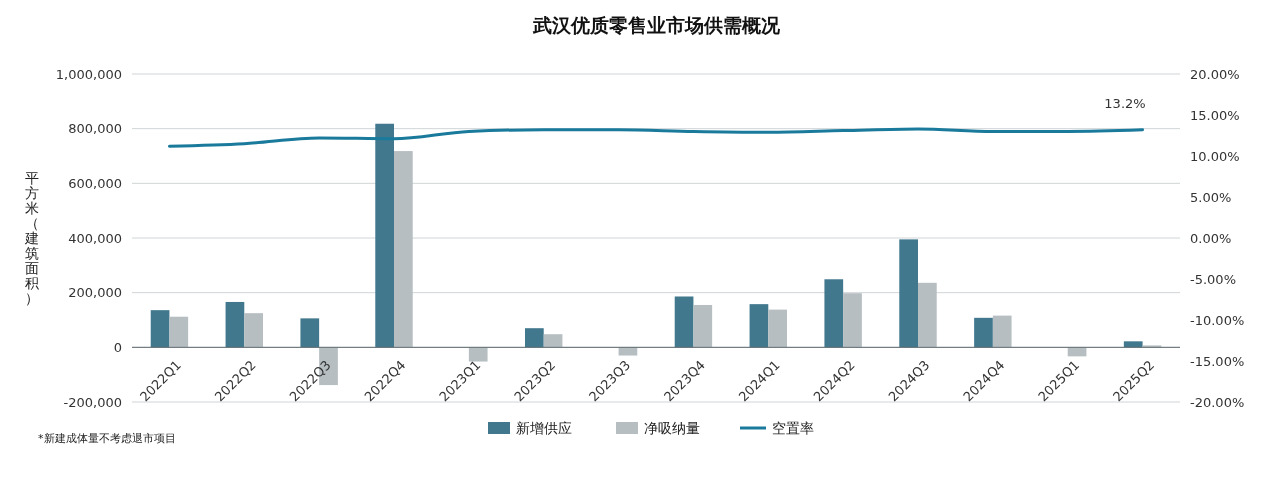 The width and height of the screenshot is (1262, 478). I want to click on y-tick-label: 1,000,000, so click(88, 74).